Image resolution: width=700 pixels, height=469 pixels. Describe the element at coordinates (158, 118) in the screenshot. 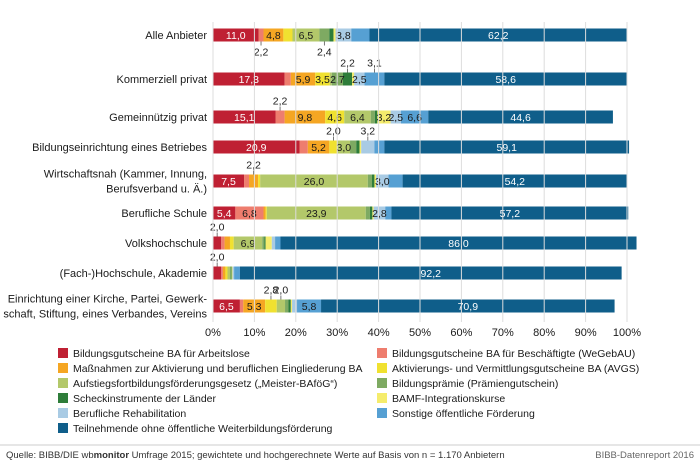

I see `category-label: Gemeinnützig privat` at that location.